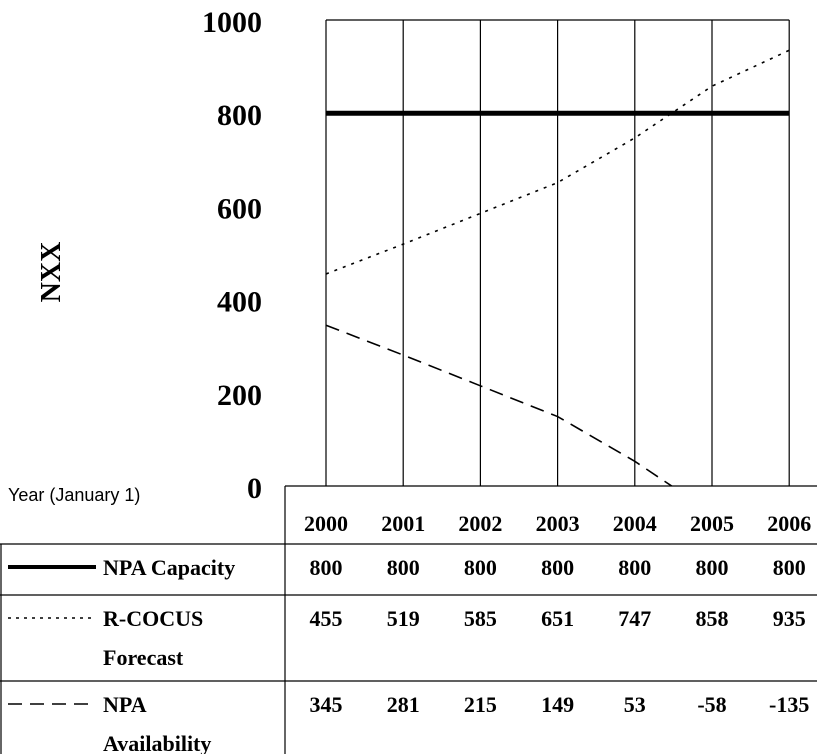  Describe the element at coordinates (789, 704) in the screenshot. I see `table-cell: -135` at that location.